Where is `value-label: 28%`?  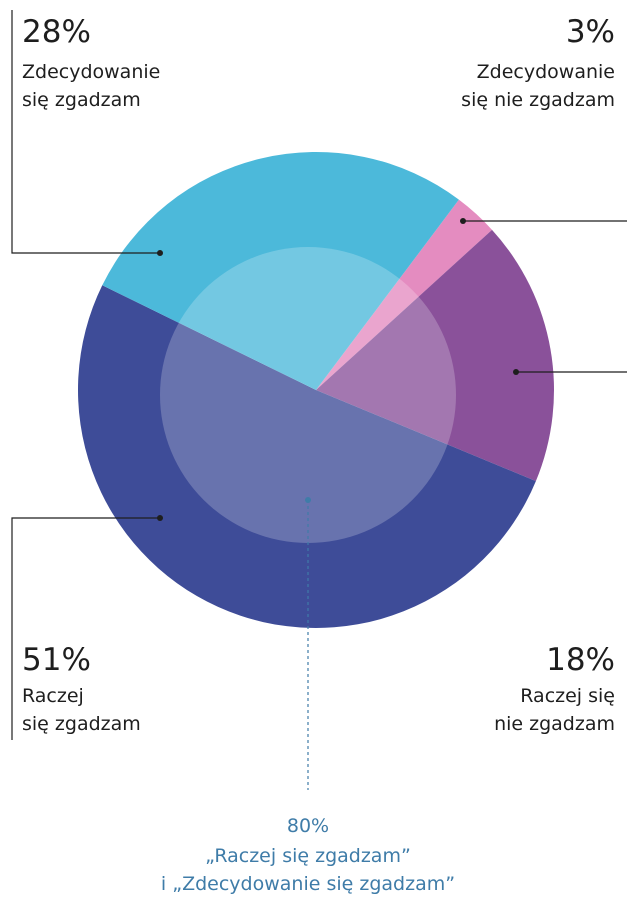
value-label: 28% is located at coordinates (56, 32).